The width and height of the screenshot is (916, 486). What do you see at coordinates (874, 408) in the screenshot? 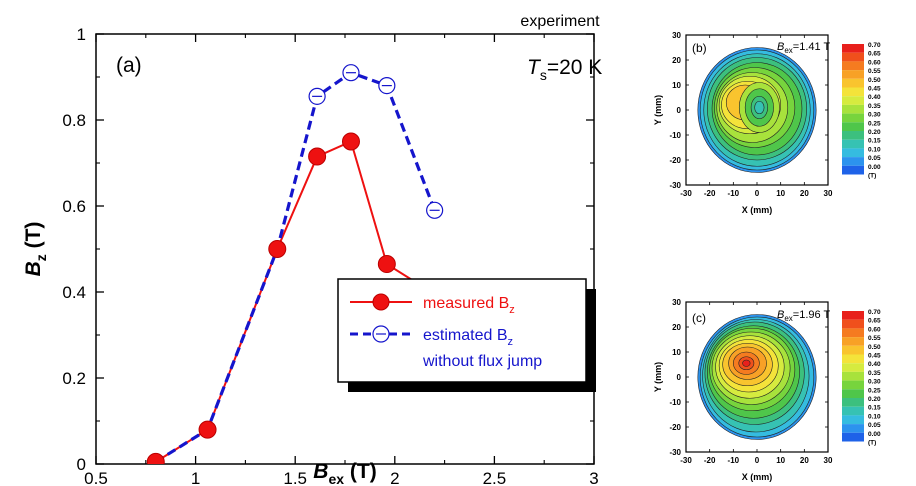
I see `colorbar-label: 0.15` at bounding box center [874, 408].